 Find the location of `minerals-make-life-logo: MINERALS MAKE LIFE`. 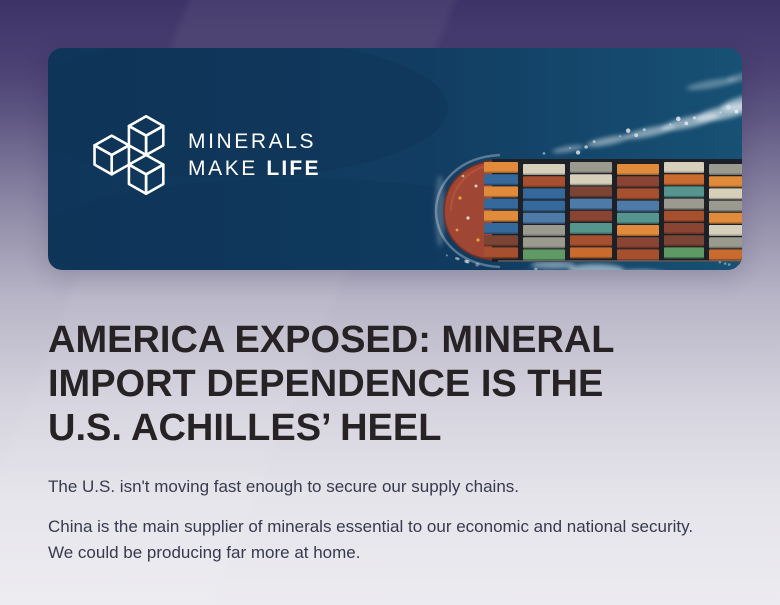

minerals-make-life-logo: MINERALS MAKE LIFE is located at coordinates (206, 155).